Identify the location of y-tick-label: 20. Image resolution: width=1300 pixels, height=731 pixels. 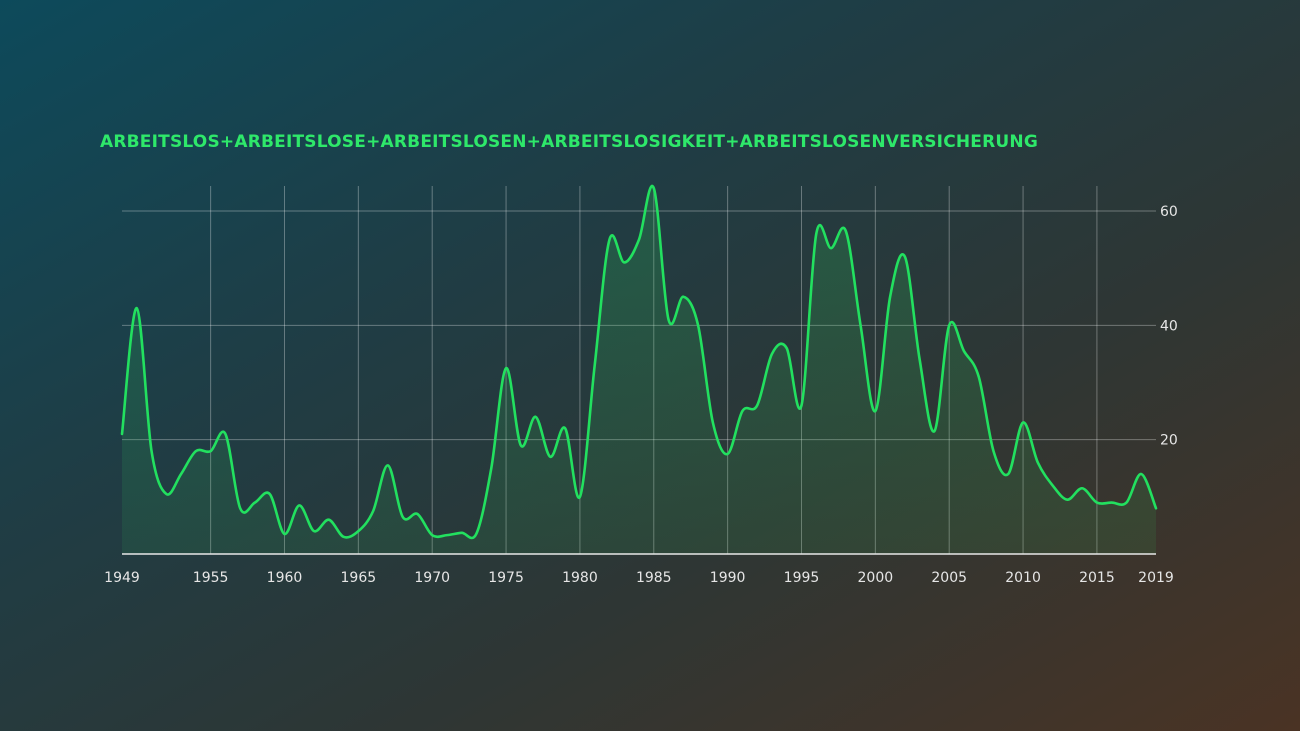
(1169, 441).